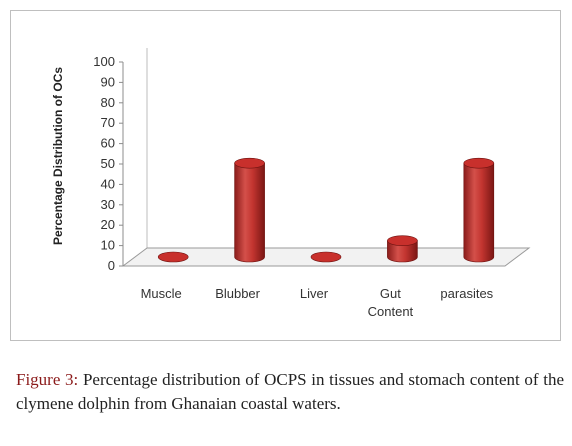 This screenshot has height=446, width=572. Describe the element at coordinates (108, 183) in the screenshot. I see `y-tick-label-40: 40` at that location.